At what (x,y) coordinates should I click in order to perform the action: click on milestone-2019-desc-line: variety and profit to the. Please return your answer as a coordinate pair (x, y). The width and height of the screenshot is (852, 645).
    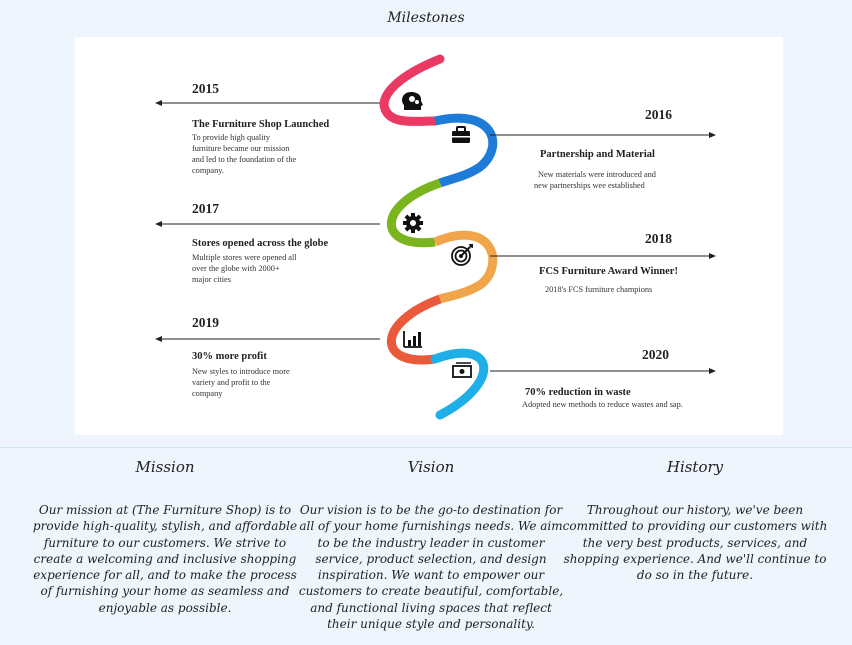
    Looking at the image, I should click on (231, 382).